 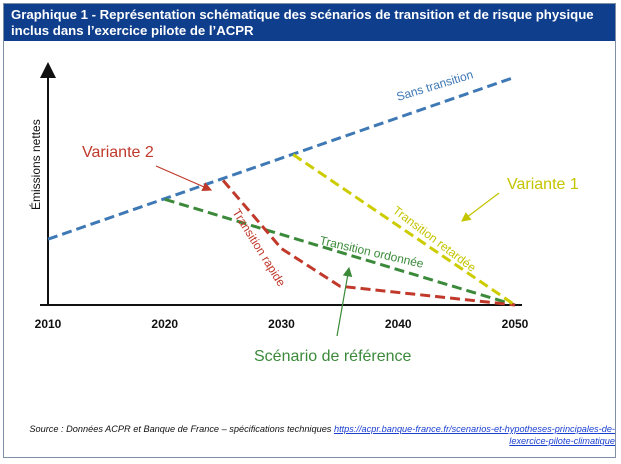 What do you see at coordinates (333, 356) in the screenshot?
I see `annotation-scenario-reference: Scénario de référence` at bounding box center [333, 356].